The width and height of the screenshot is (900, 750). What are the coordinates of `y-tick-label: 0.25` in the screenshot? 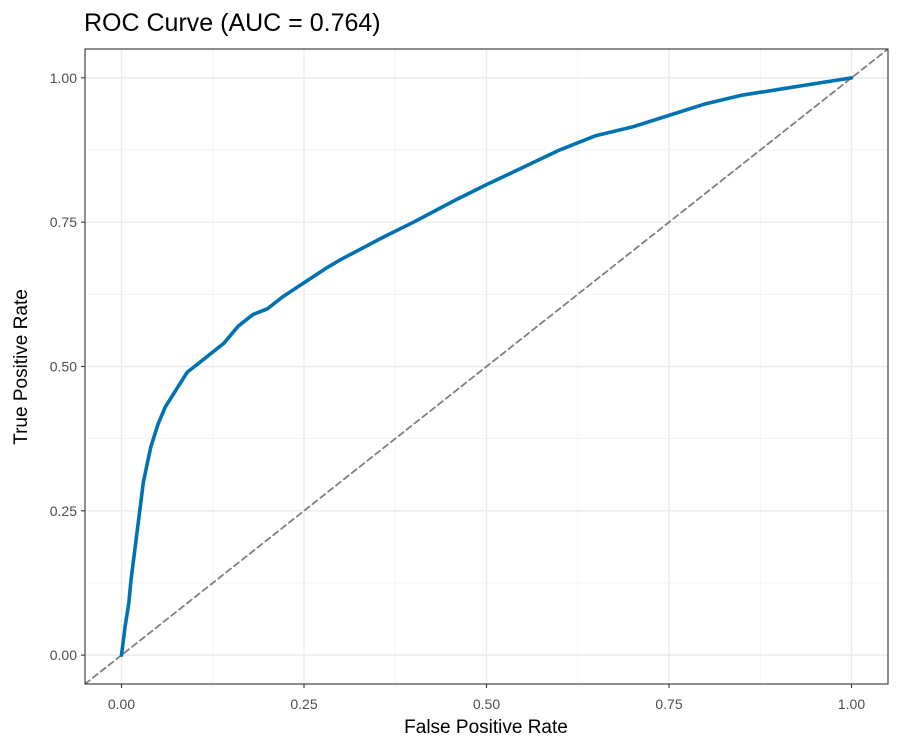 It's located at (63, 511).